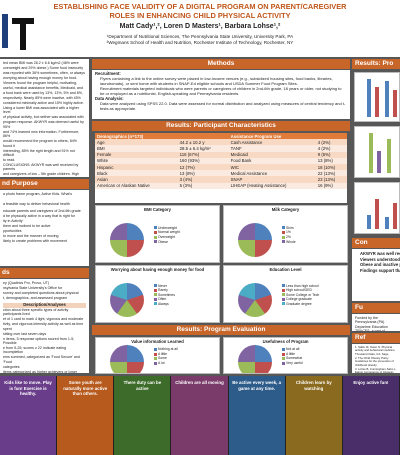  I want to click on legend-label: Skim, so click(290, 227).